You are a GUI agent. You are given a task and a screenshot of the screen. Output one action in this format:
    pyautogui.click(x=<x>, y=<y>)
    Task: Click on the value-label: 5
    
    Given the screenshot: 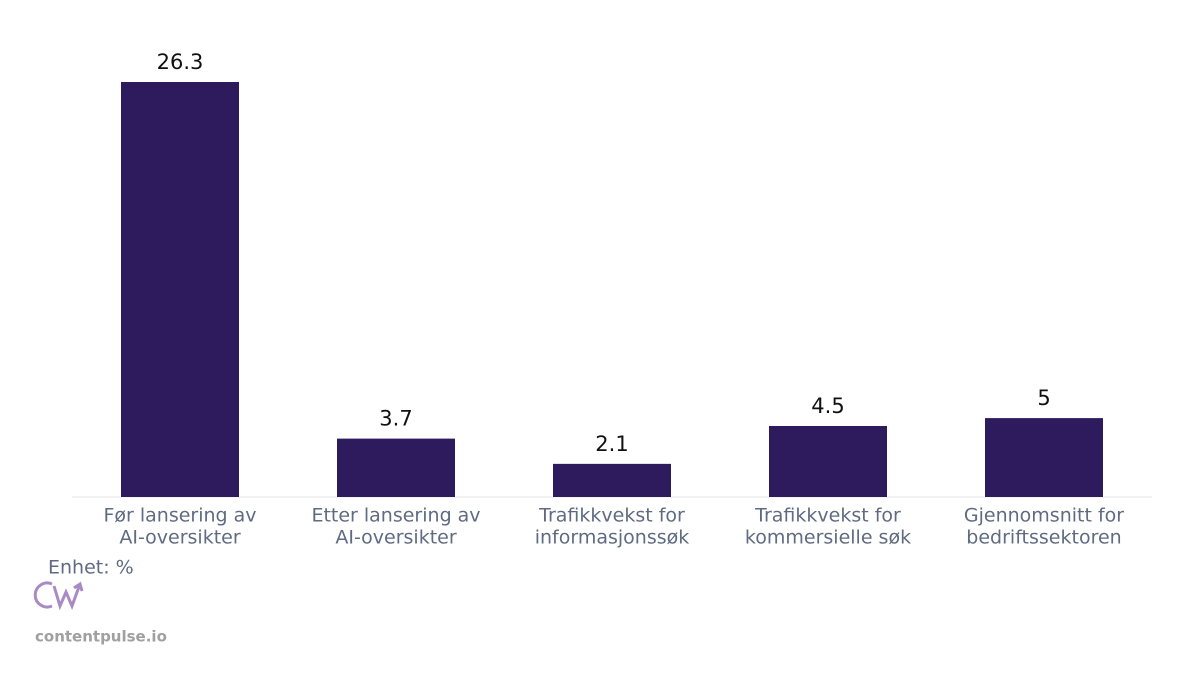 What is the action you would take?
    pyautogui.click(x=1043, y=398)
    